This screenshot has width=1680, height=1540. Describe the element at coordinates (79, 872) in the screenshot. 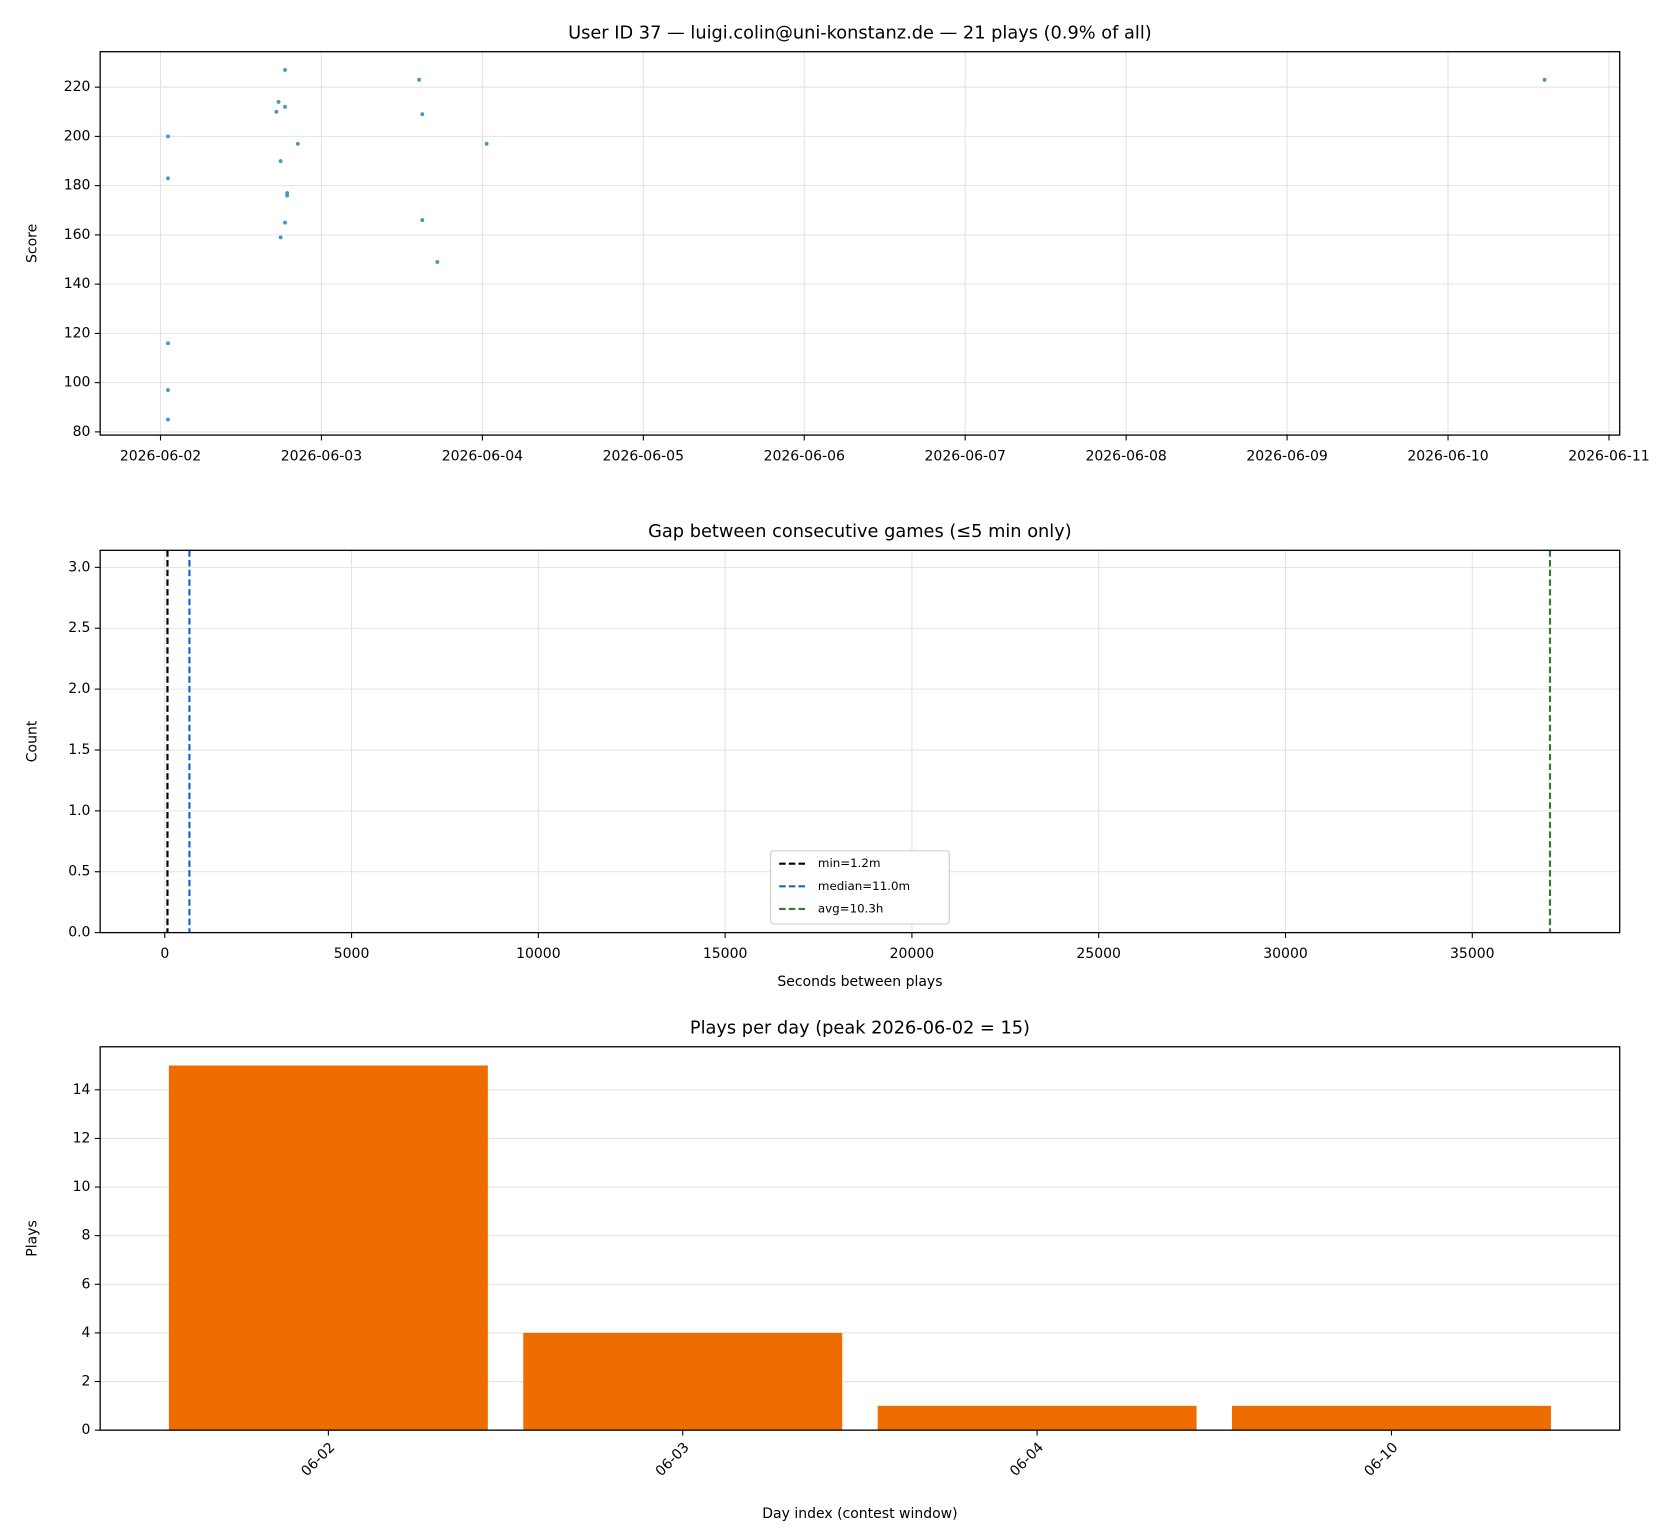

I see `y-tick-label: 0.5` at that location.